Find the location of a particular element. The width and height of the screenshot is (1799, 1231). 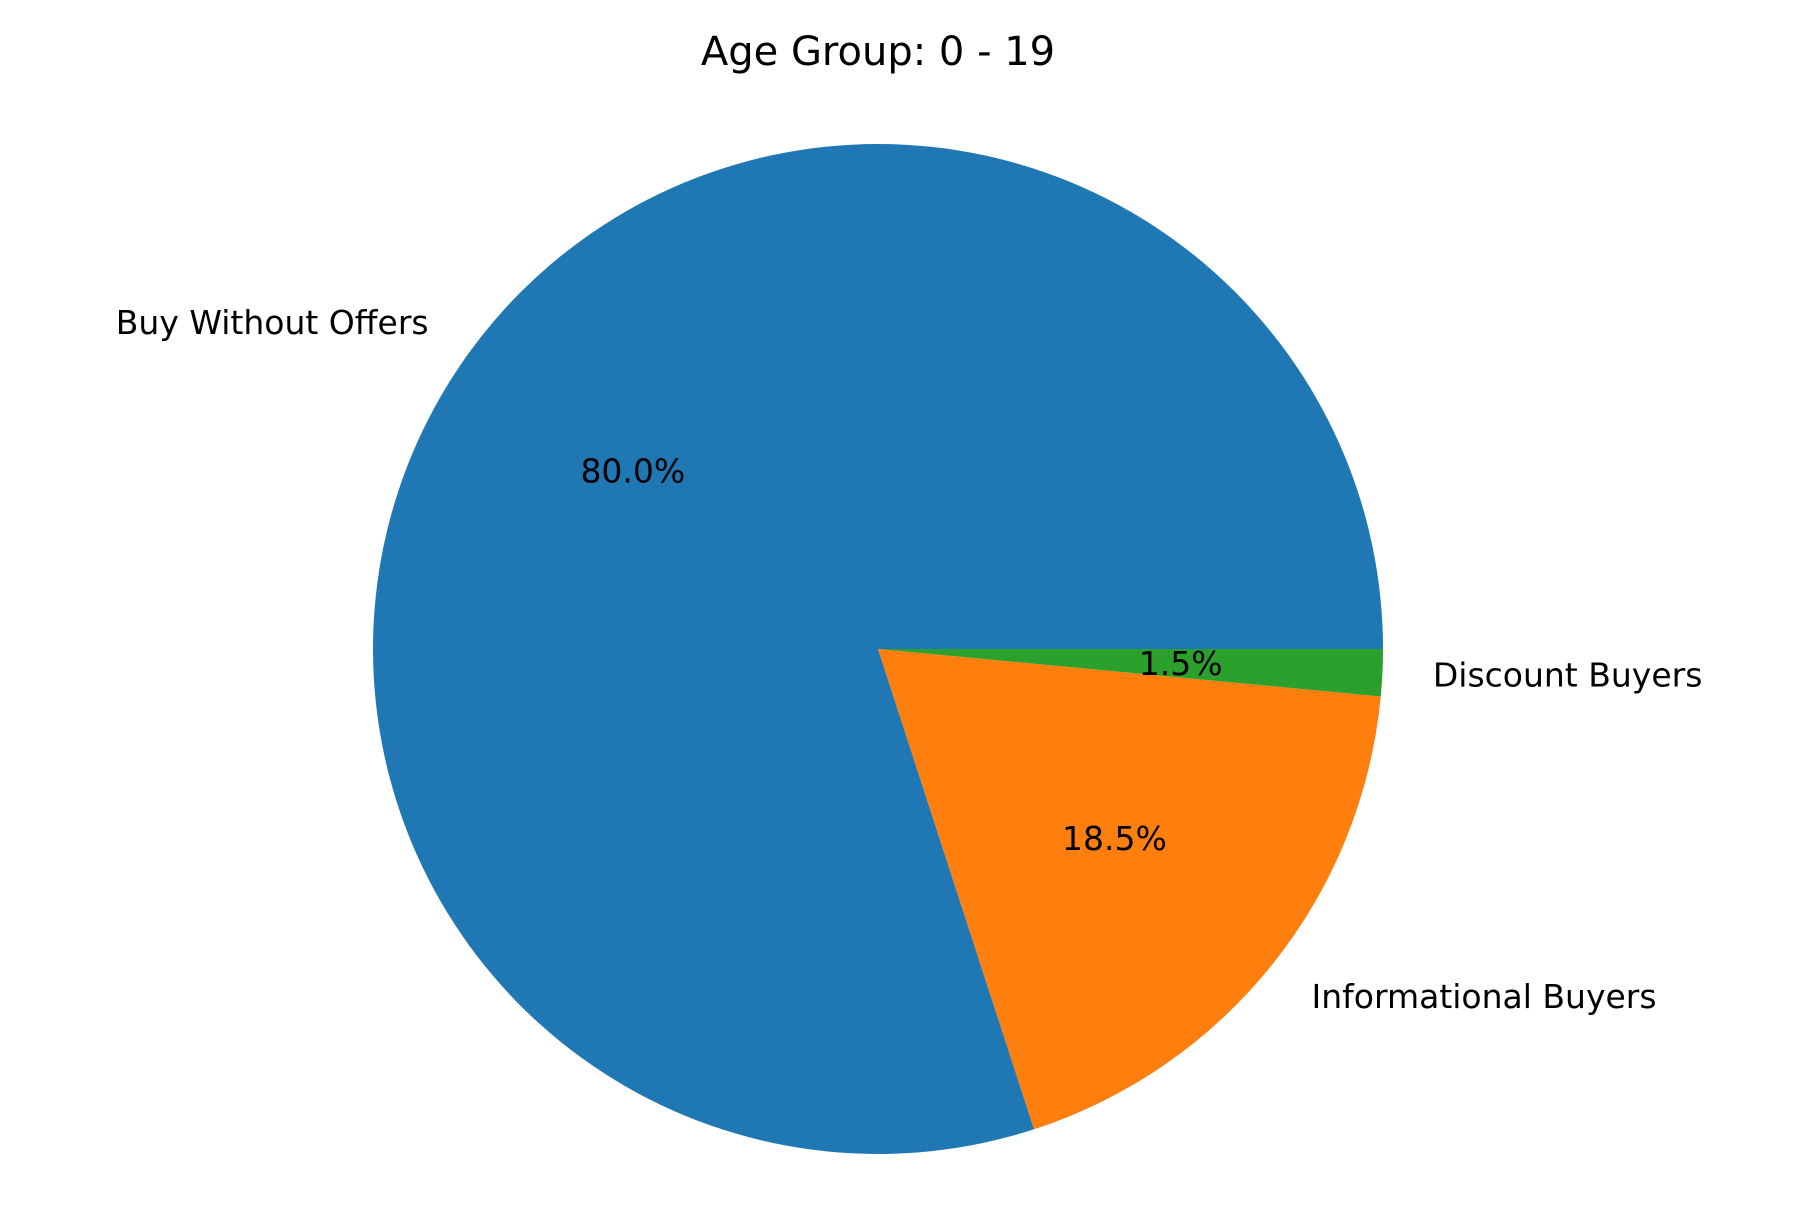

slice-percent-label: 1.5% is located at coordinates (1181, 663).